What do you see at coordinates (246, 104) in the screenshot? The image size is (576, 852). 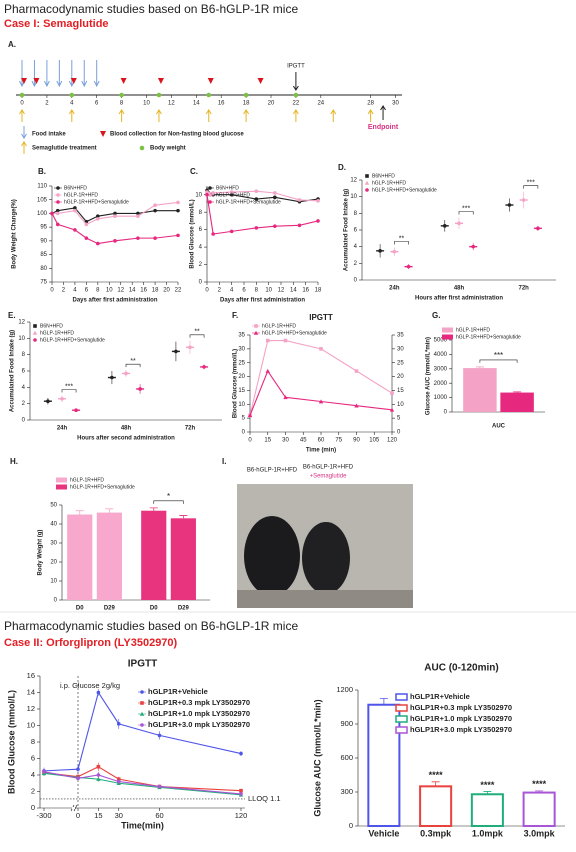 I see `timeline-tick-label: 18` at bounding box center [246, 104].